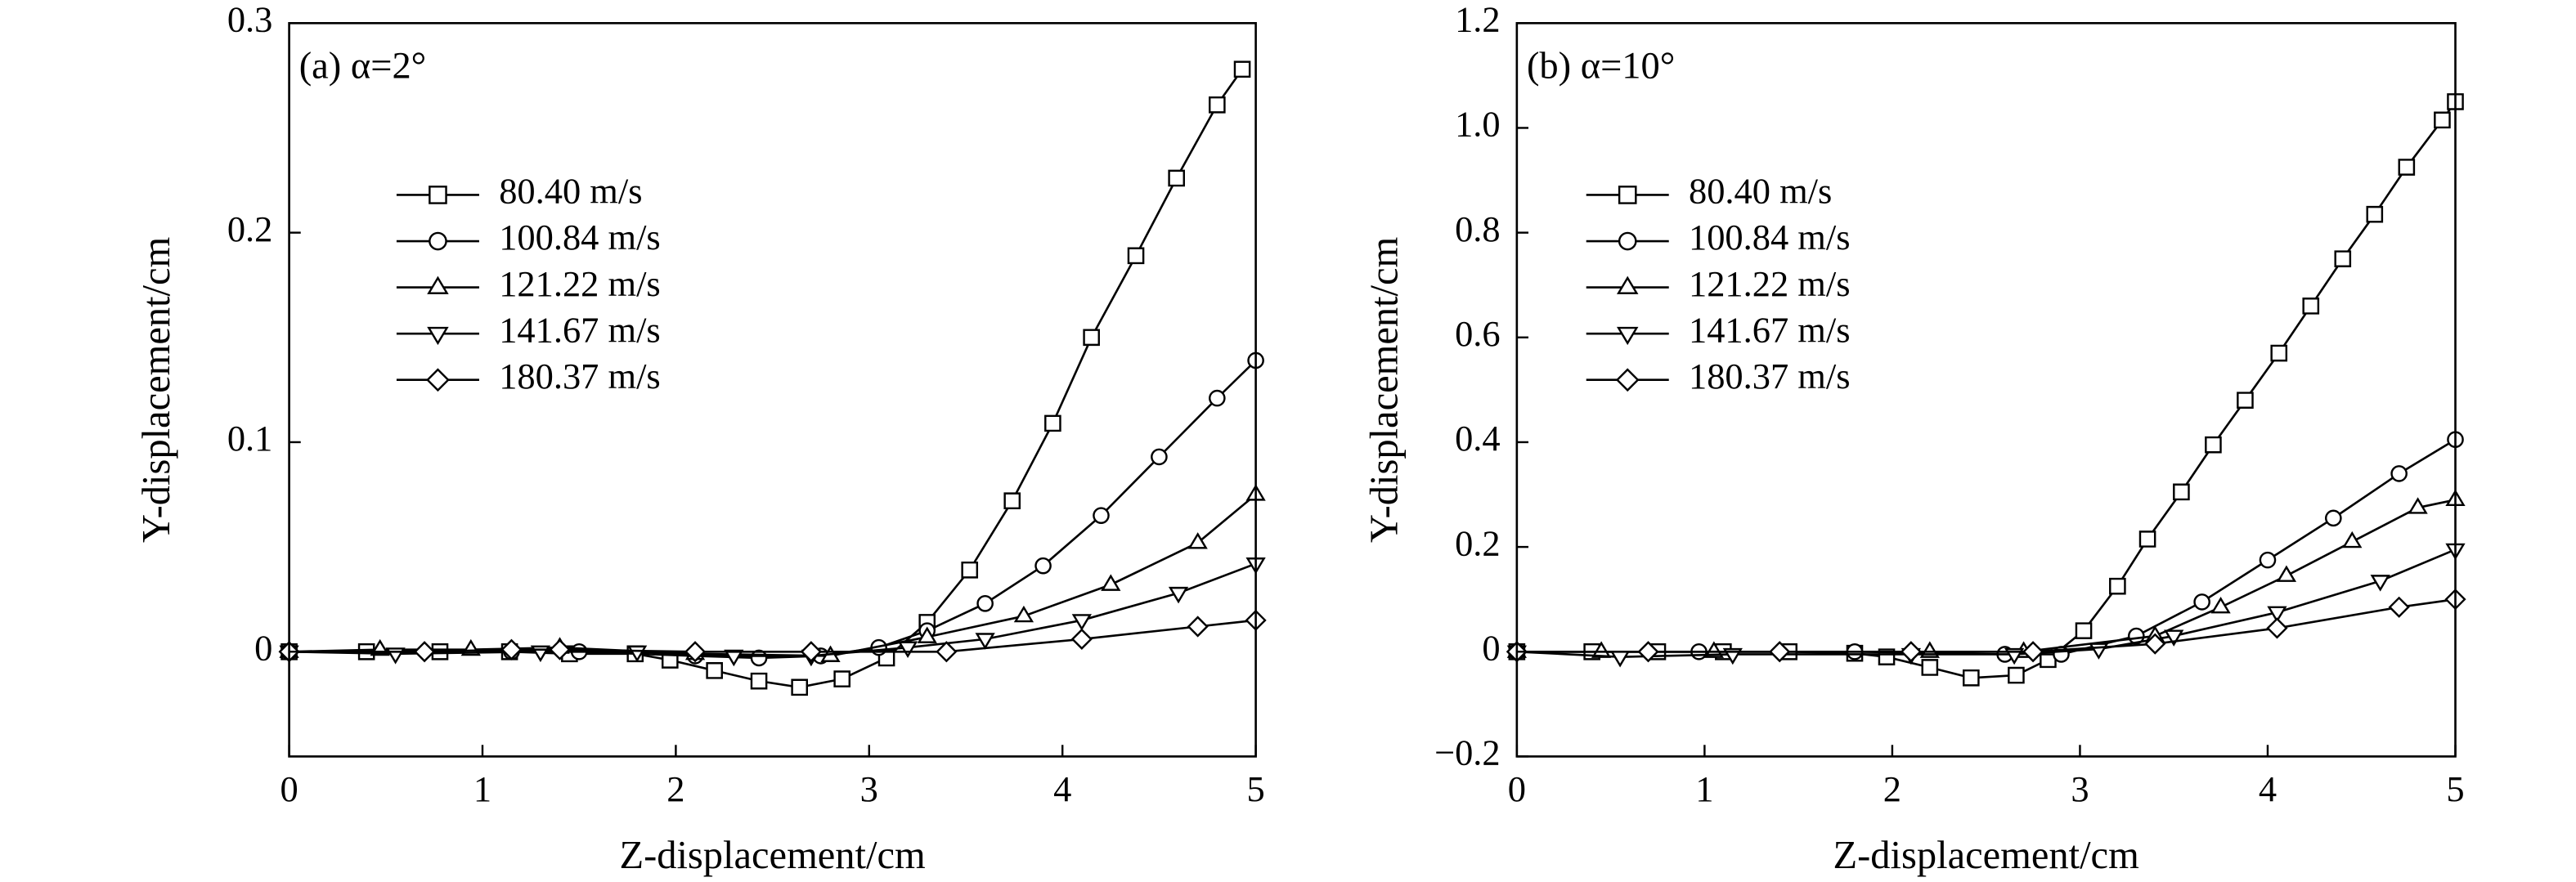 This screenshot has height=882, width=2576. What do you see at coordinates (1478, 228) in the screenshot?
I see `y-tick-label: 0.8` at bounding box center [1478, 228].